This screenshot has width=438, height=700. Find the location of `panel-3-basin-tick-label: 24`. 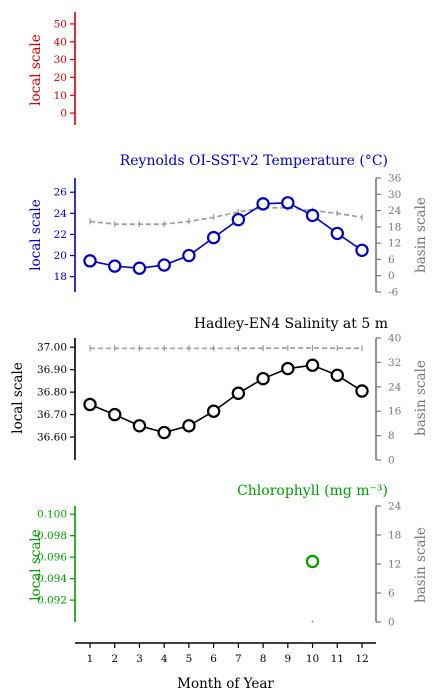

panel-3-basin-tick-label: 24 is located at coordinates (395, 387).